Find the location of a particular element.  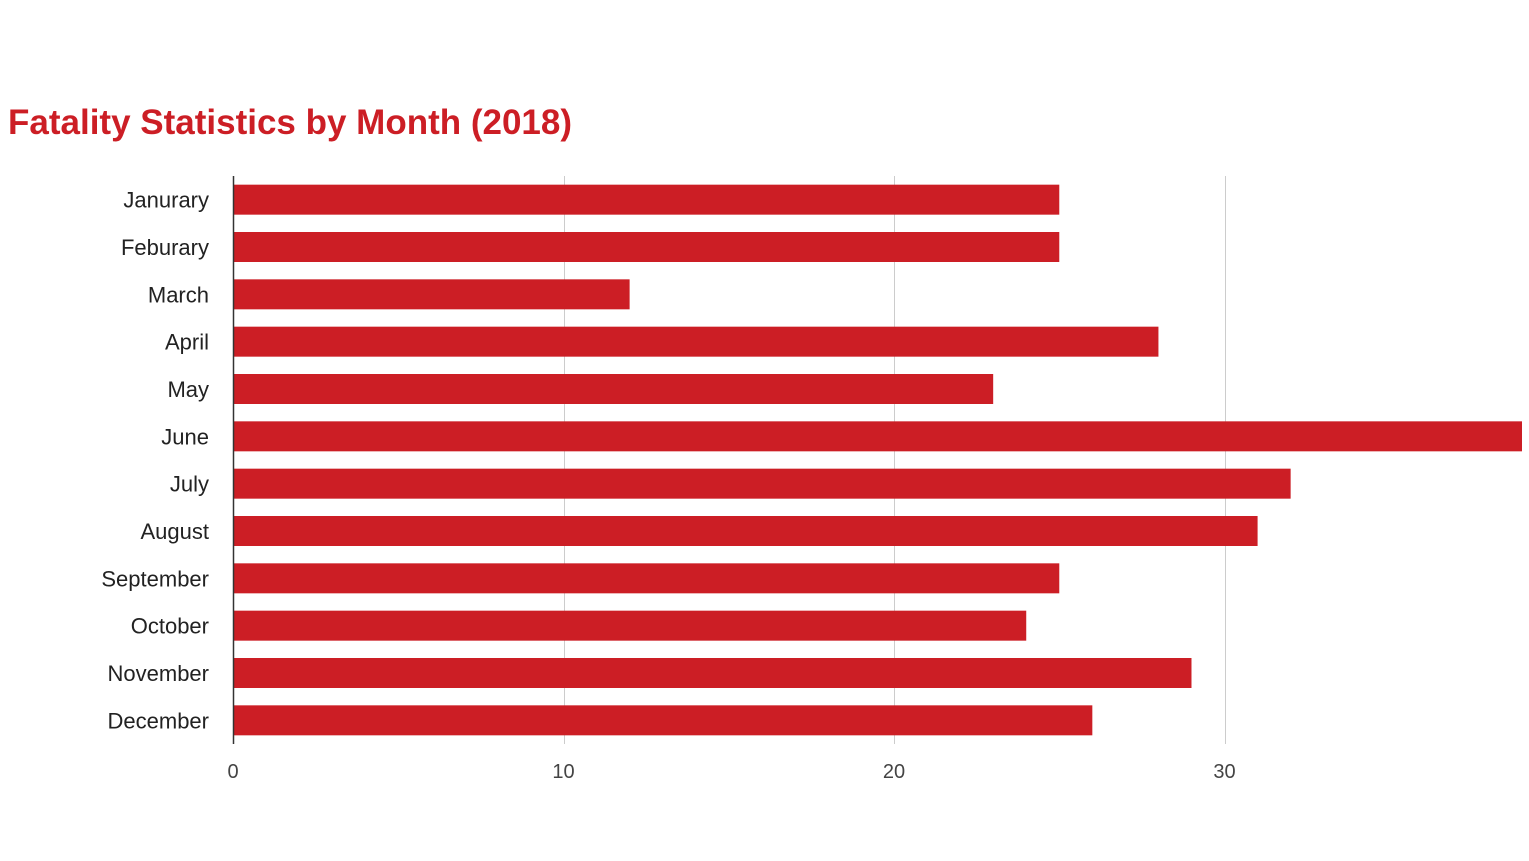

bar-march is located at coordinates (431, 294).